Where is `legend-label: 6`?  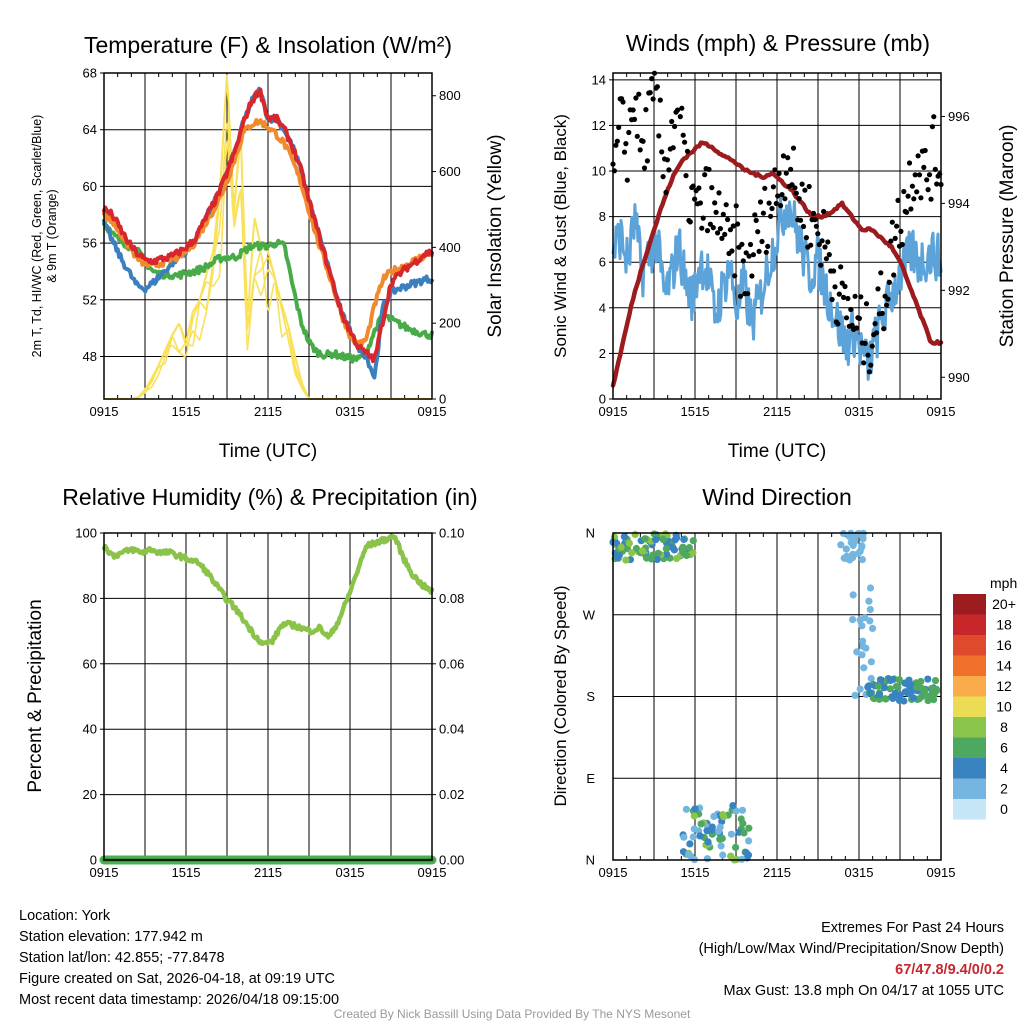 legend-label: 6 is located at coordinates (1004, 748).